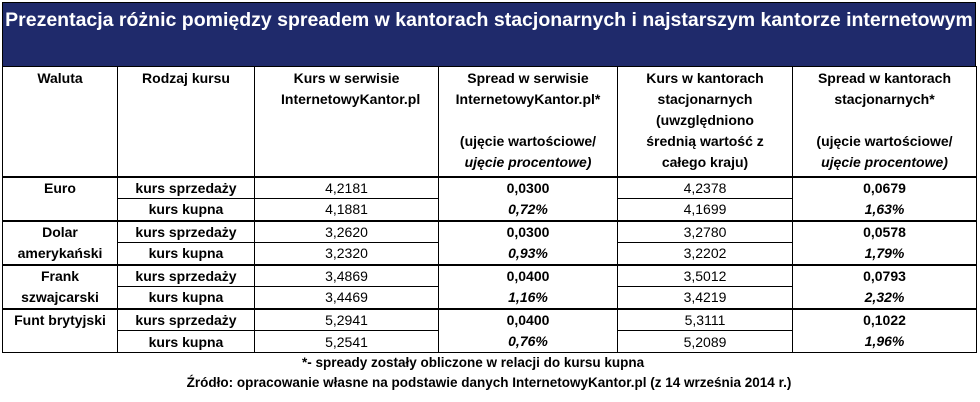  I want to click on header-spread-kantory-sub1: (ujęcie wartościowe/, so click(884, 141).